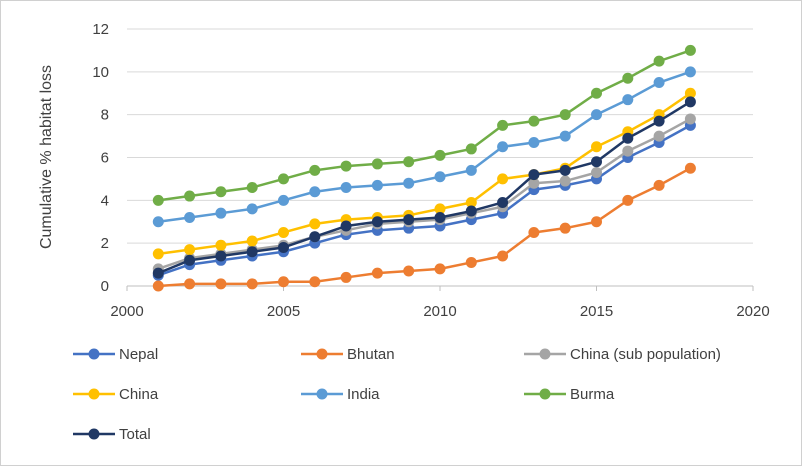  I want to click on x-tick-label: 2020, so click(752, 311).